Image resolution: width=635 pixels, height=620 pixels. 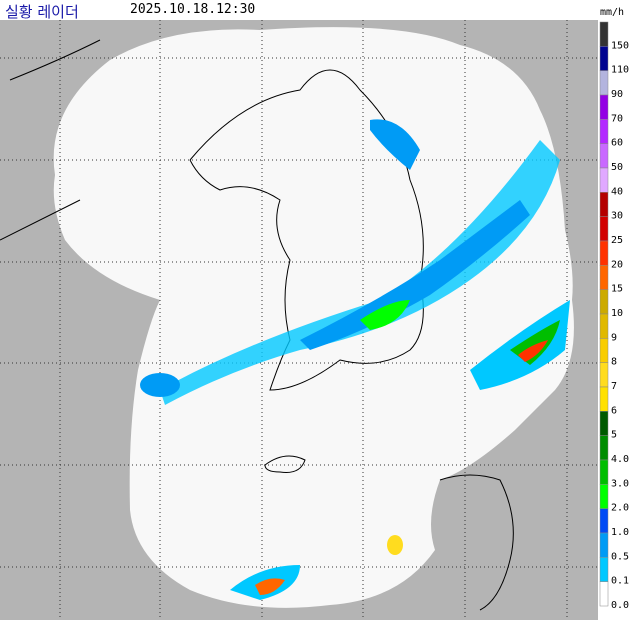 What do you see at coordinates (620, 70) in the screenshot?
I see `legend-label: 110` at bounding box center [620, 70].